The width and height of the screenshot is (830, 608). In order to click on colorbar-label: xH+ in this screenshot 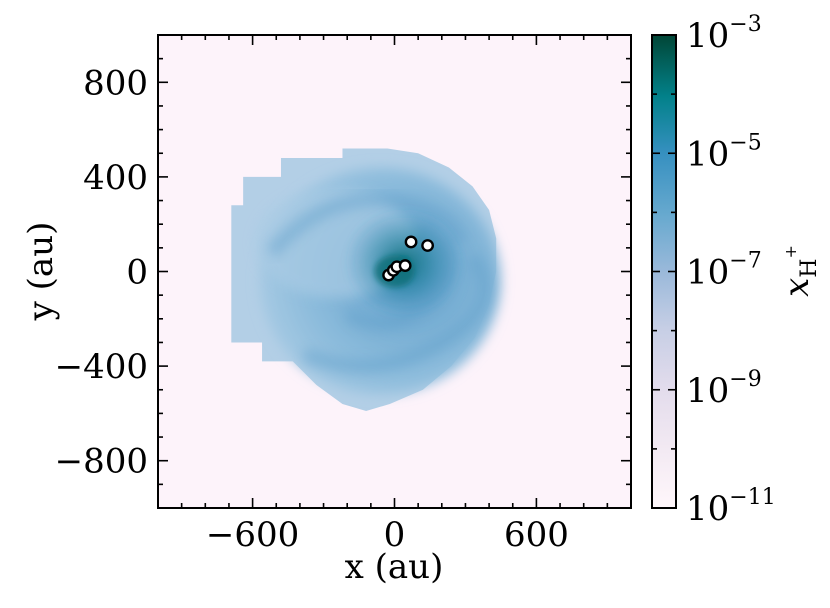, I will do `click(799, 271)`.